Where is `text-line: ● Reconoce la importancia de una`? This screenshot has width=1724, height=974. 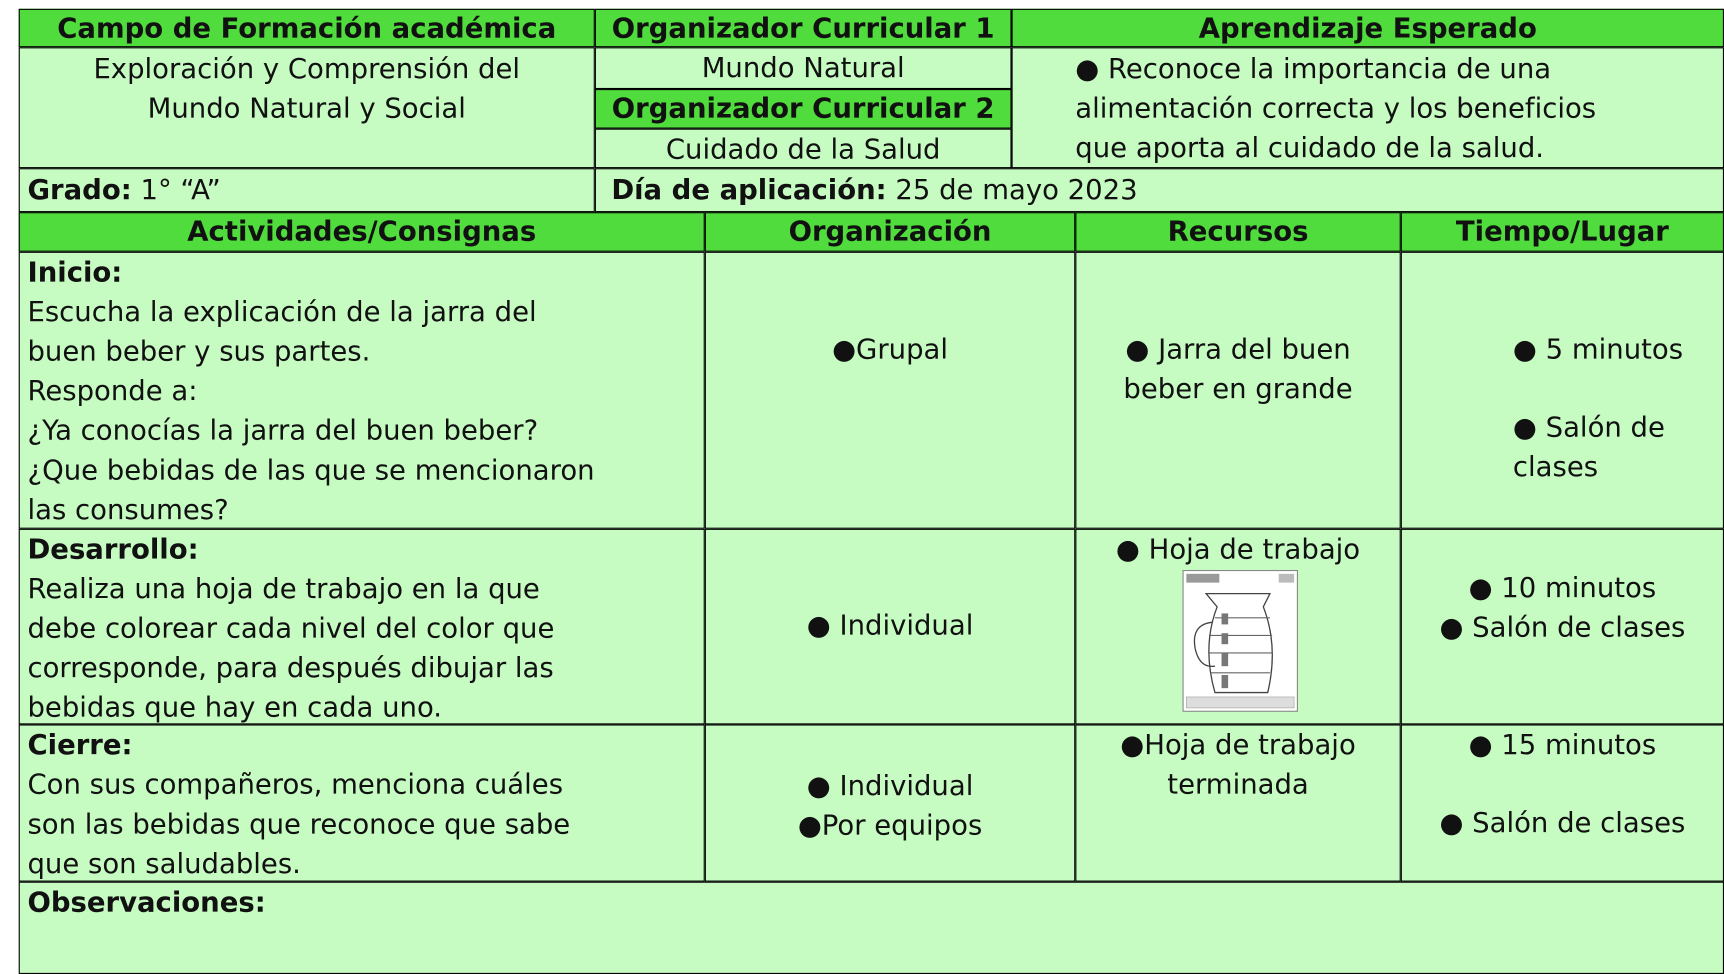 text-line: ● Reconoce la importancia de una is located at coordinates (1313, 68).